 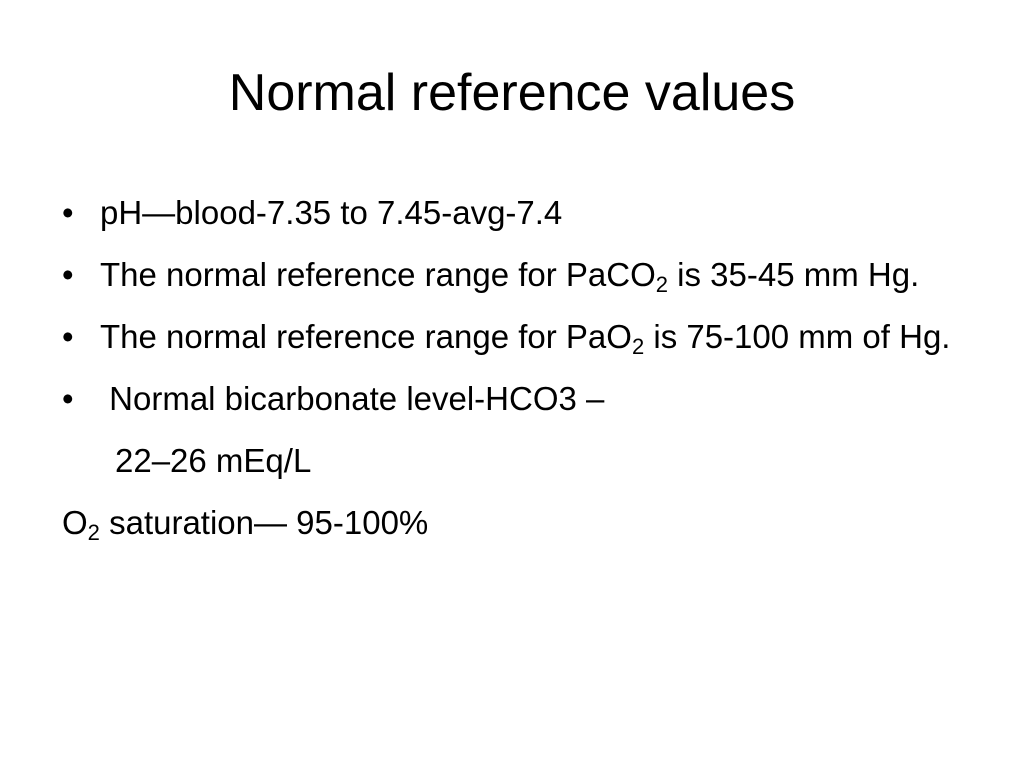 I want to click on slide-title: Normal reference values, so click(x=512, y=93).